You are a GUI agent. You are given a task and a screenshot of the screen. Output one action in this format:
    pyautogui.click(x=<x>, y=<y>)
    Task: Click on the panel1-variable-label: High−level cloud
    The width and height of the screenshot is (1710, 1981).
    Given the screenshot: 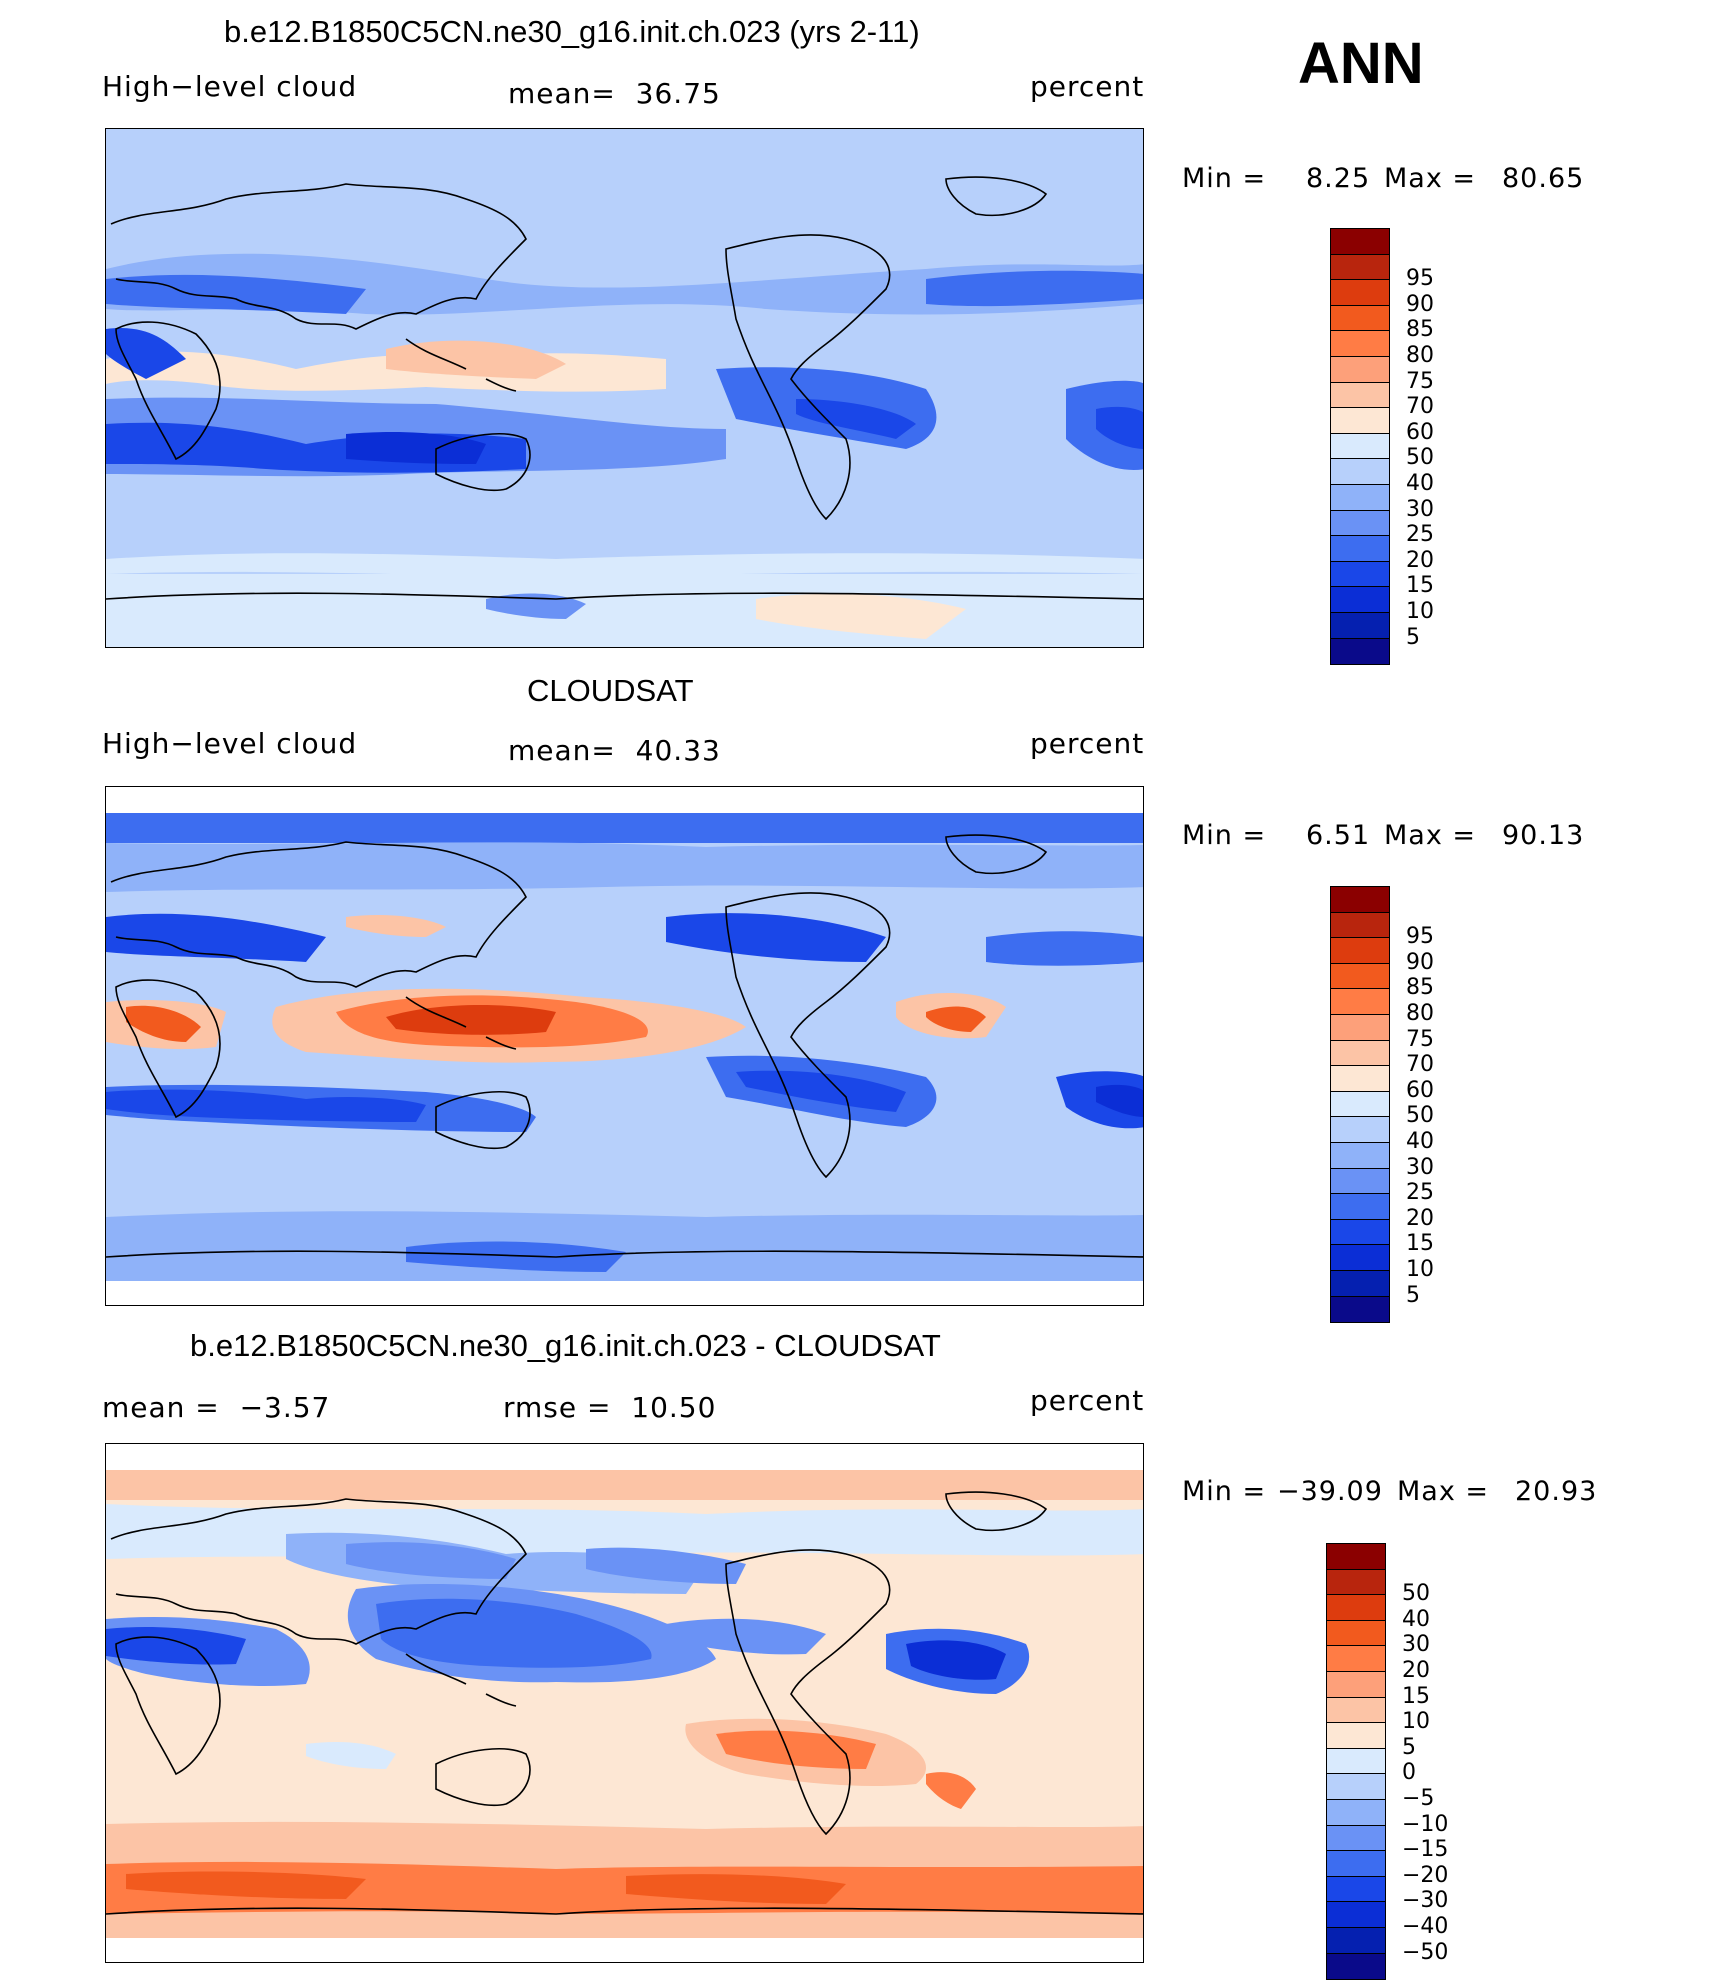 What is the action you would take?
    pyautogui.click(x=230, y=86)
    